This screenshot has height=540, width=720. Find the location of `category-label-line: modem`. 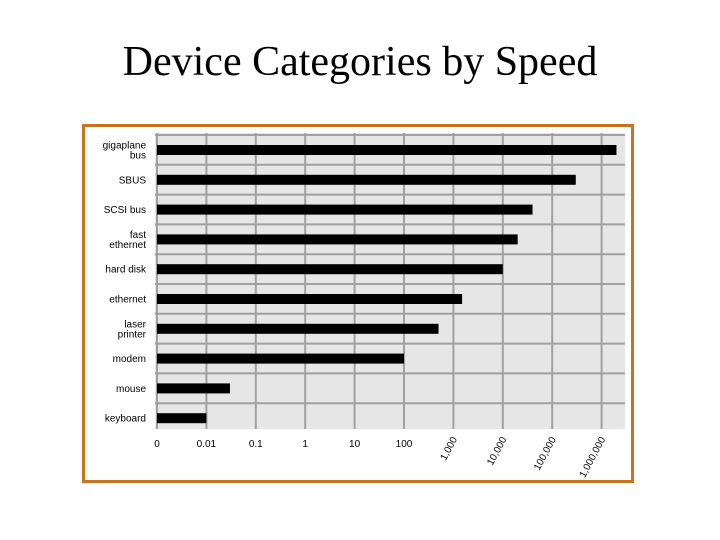

category-label-line: modem is located at coordinates (129, 359).